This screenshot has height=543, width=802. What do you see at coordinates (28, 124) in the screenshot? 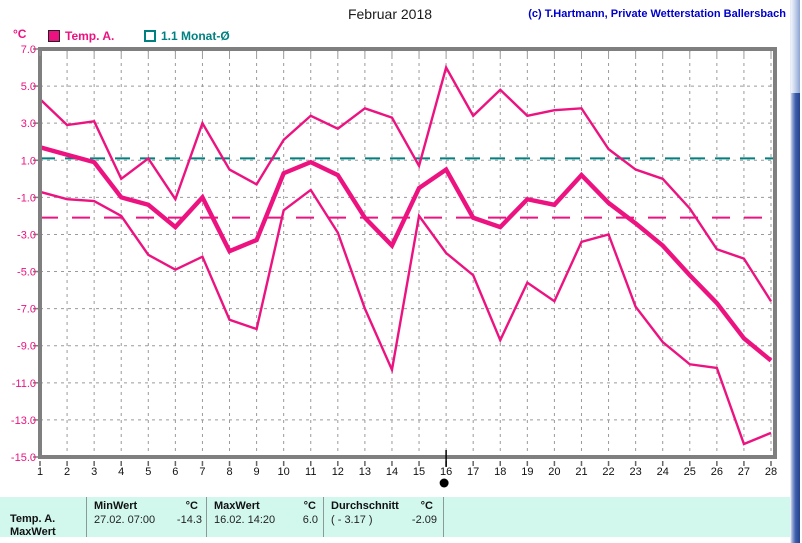
I see `y-tick-label: 3.0` at bounding box center [28, 124].